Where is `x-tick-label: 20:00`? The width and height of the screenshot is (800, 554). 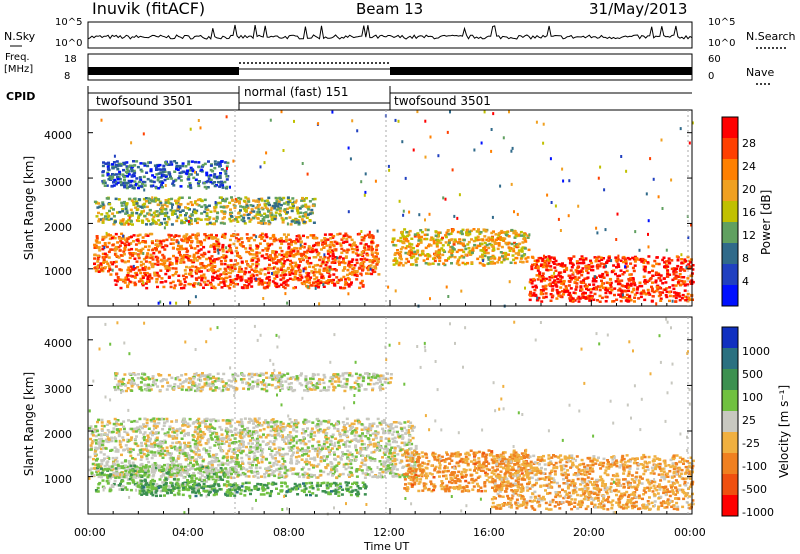
x-tick-label: 20:00 is located at coordinates (589, 532).